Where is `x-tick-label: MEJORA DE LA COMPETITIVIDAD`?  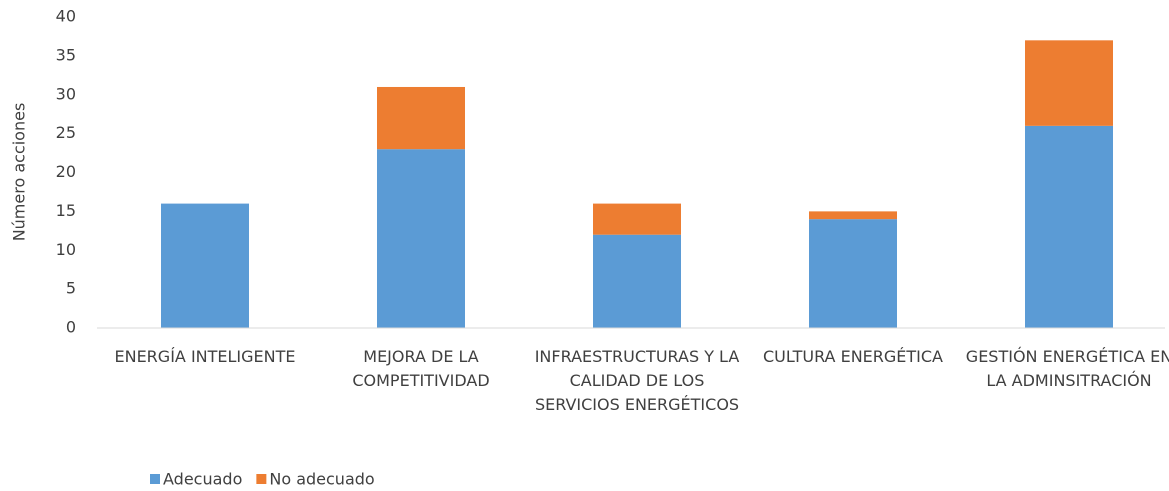 x-tick-label: MEJORA DE LA COMPETITIVIDAD is located at coordinates (421, 368).